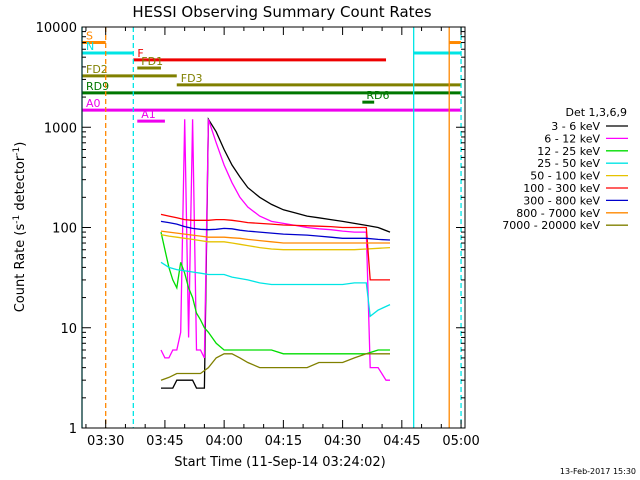  Describe the element at coordinates (572, 138) in the screenshot. I see `legend-entry-label: 6 - 12 keV` at that location.